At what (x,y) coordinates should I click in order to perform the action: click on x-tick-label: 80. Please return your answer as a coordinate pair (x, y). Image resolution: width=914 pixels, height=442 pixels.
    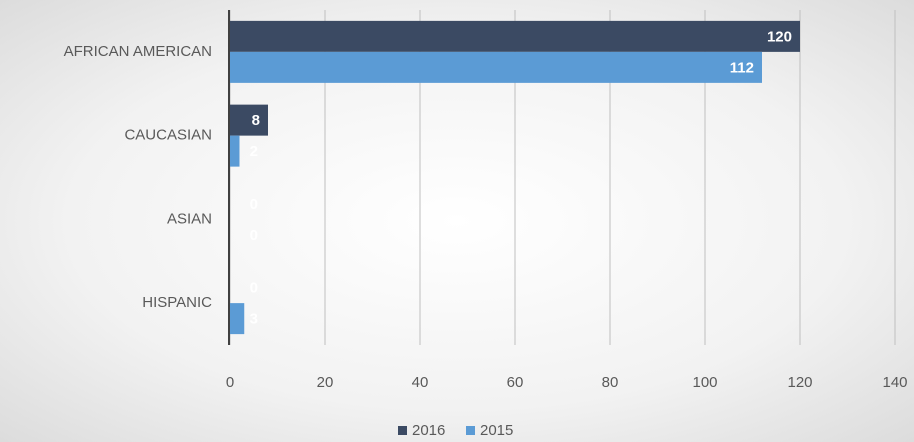
    Looking at the image, I should click on (610, 382).